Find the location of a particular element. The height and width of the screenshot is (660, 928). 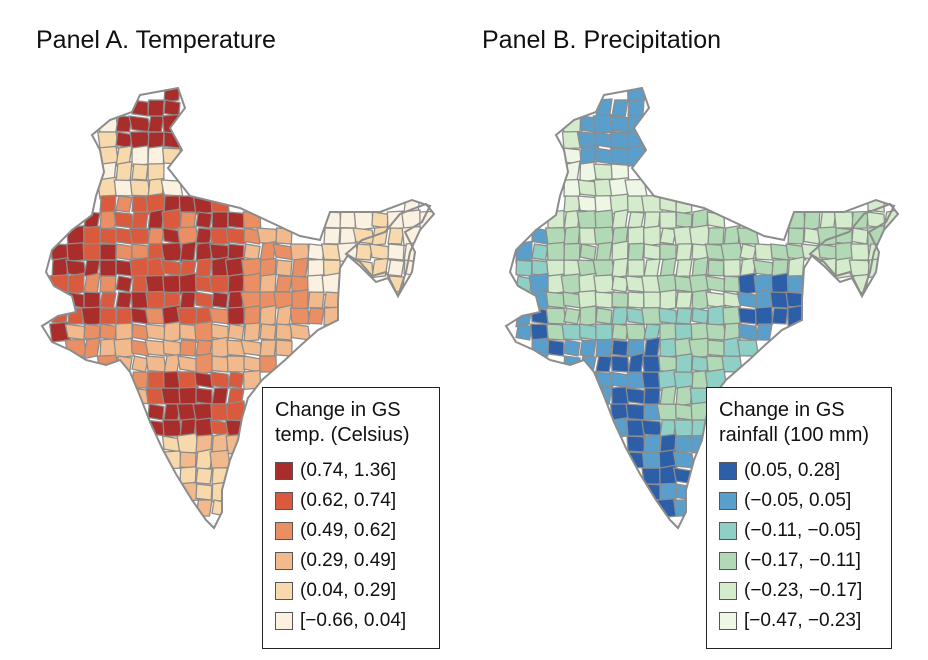

legend-title: Change in GS temp. (Celsius) is located at coordinates (351, 423).